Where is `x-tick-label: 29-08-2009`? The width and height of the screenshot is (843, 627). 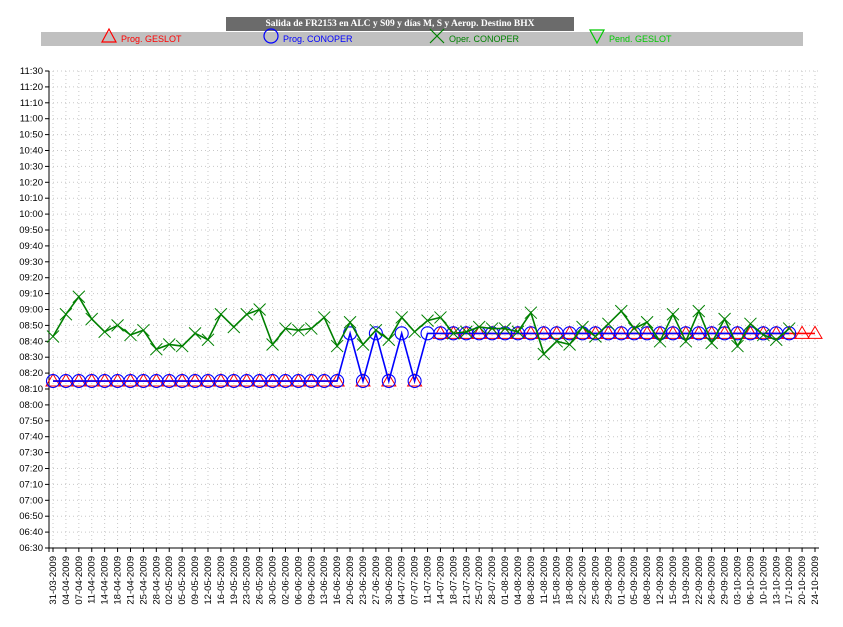
x-tick-label: 29-08-2009 is located at coordinates (608, 580).